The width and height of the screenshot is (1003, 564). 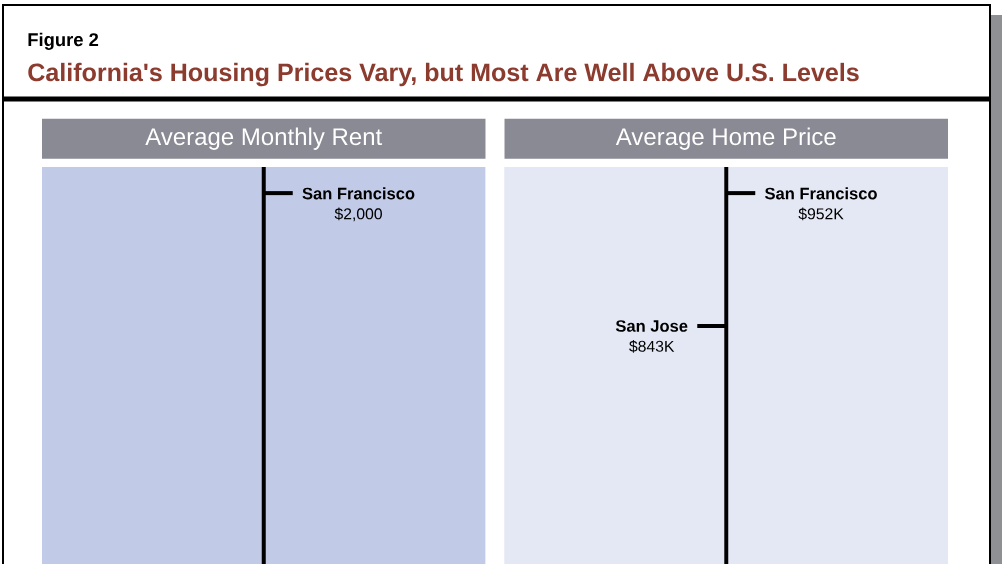 I want to click on data-label: $2,000, so click(x=358, y=214).